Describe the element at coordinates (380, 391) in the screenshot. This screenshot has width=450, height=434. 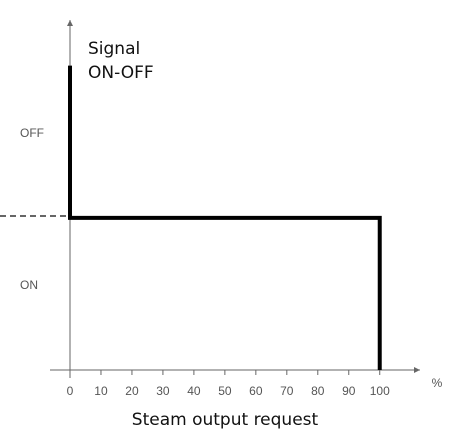
I see `x-tick-label: 100` at that location.